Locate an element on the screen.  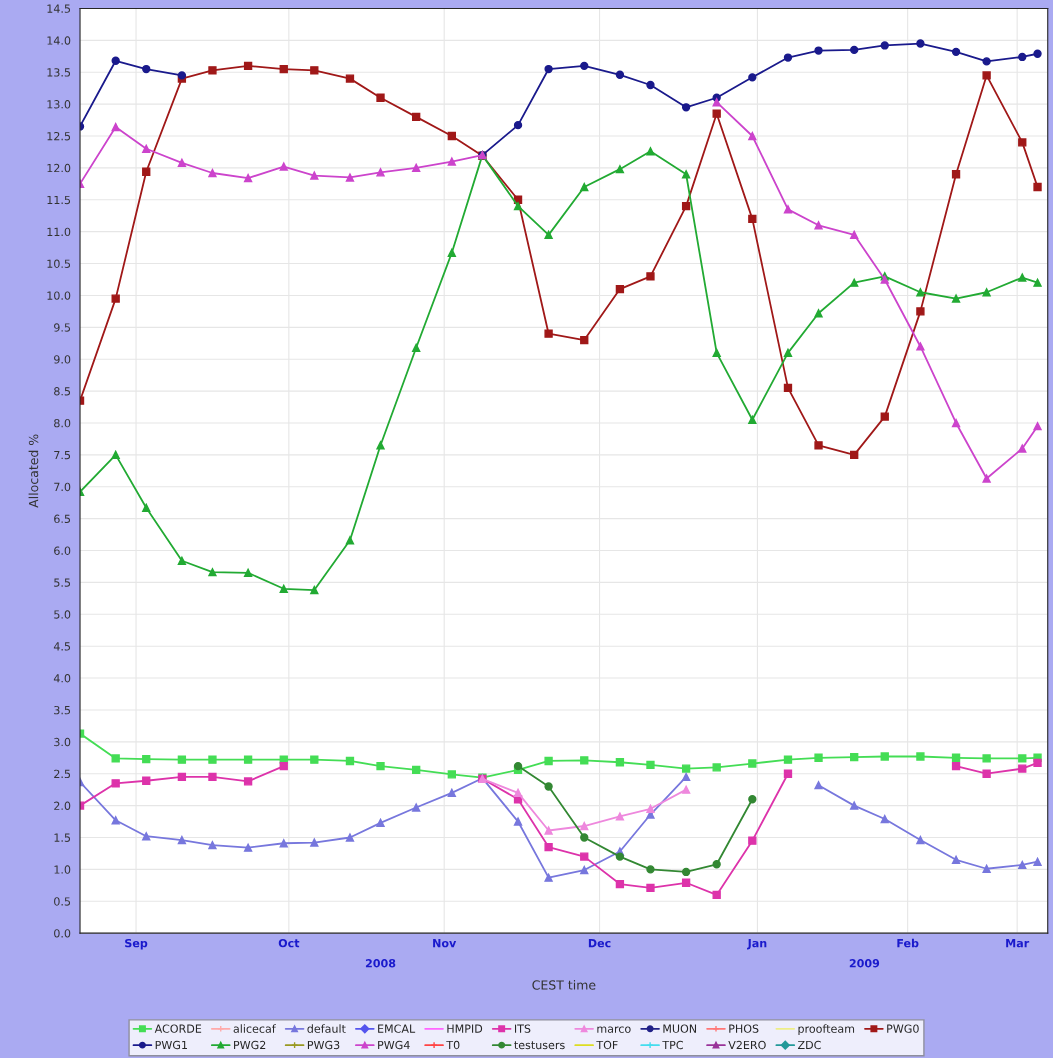
y-tick-label: 0.5 is located at coordinates (62, 901).